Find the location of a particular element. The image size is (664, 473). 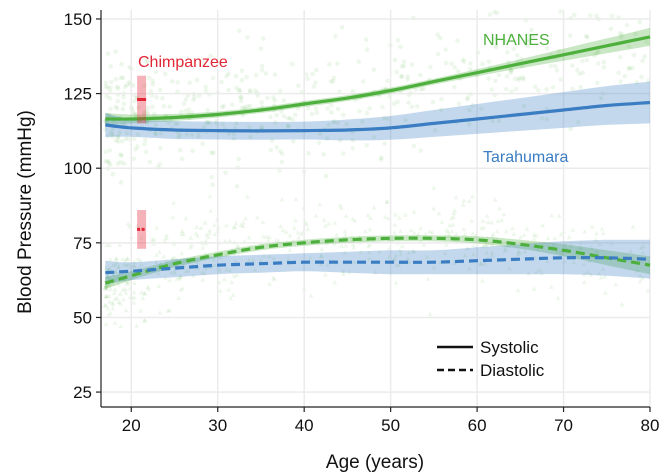

series-line is located at coordinates (378, 116).